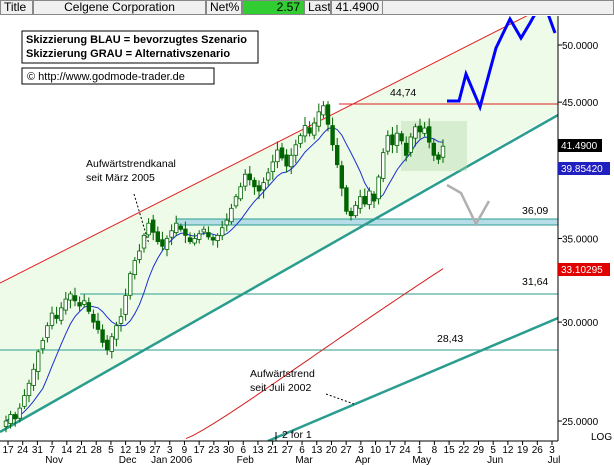 The image size is (614, 465). Describe the element at coordinates (131, 164) in the screenshot. I see `channel-label-1: Aufwärtstrendkanal` at that location.